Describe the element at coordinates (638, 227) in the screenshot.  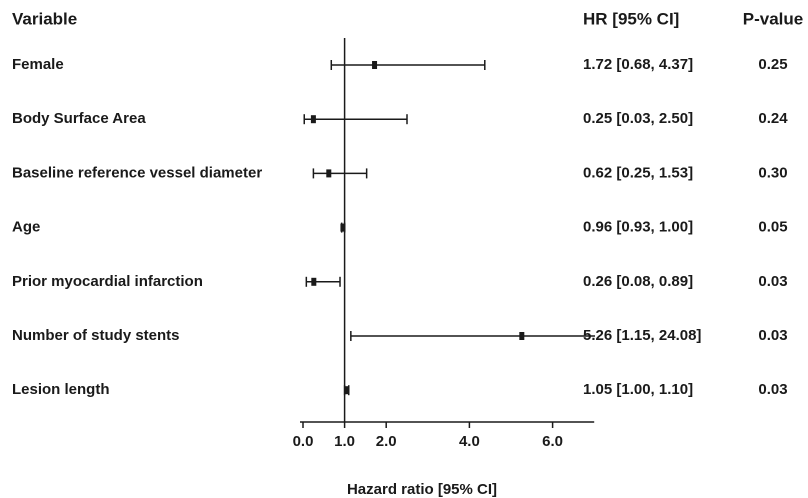
I see `estimate-label: 0.96 [0.93, 1.00]` at that location.